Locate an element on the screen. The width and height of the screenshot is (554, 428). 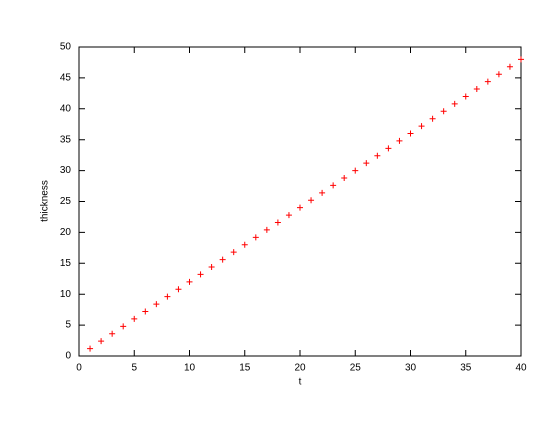
y-tick-label: 20 is located at coordinates (66, 232).